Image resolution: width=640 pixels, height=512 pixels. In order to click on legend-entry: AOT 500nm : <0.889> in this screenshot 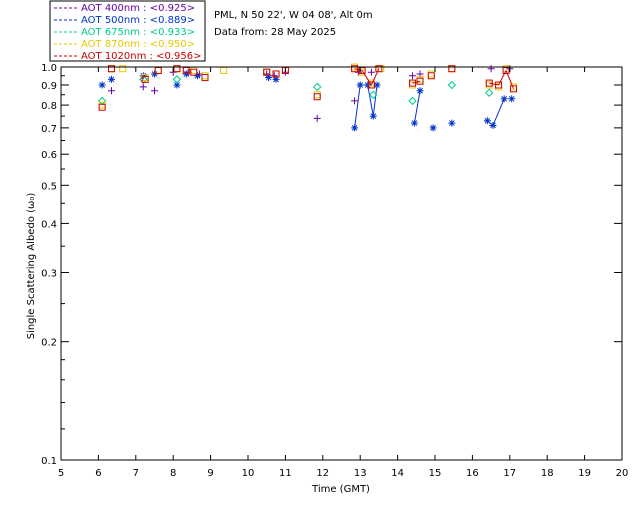, I will do `click(138, 20)`.